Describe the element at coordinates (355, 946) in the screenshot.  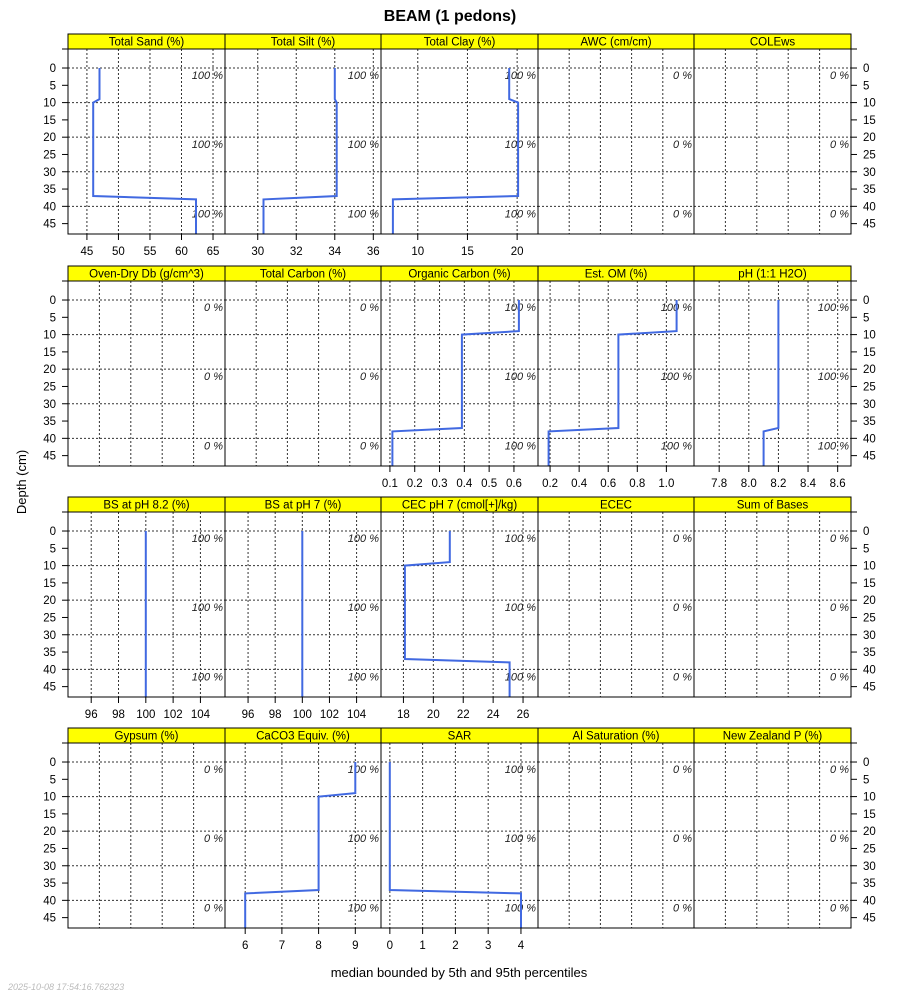
I see `x-tick-label: 9` at that location.